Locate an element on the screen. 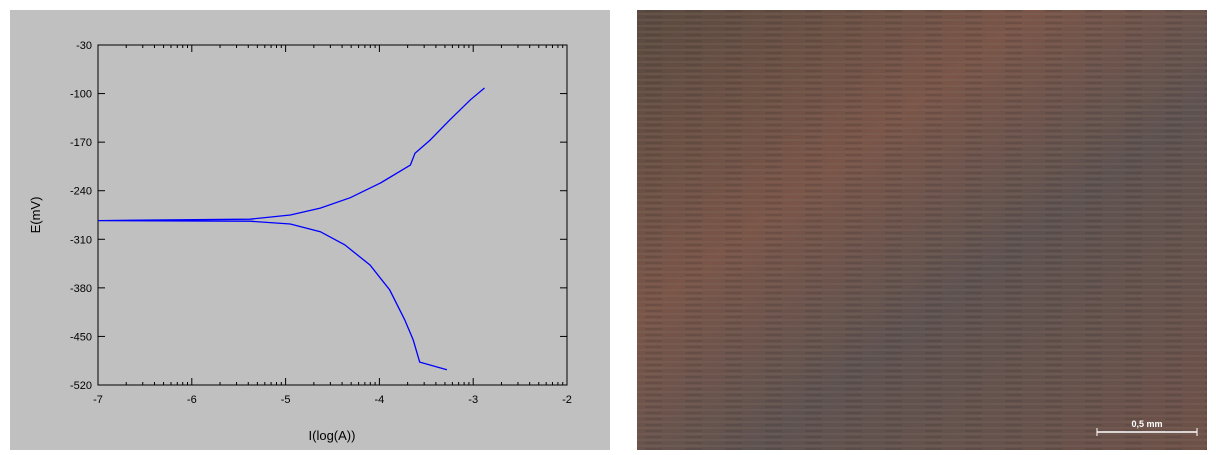 The width and height of the screenshot is (1216, 455). y-tick-label: -30 is located at coordinates (84, 46).